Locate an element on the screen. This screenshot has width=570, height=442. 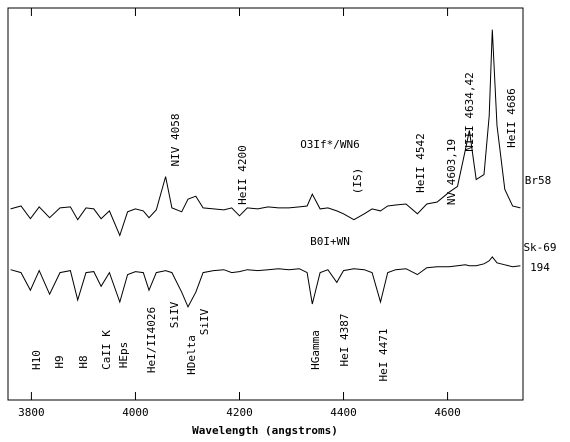
annotation: HeII 4542 is located at coordinates (420, 163).